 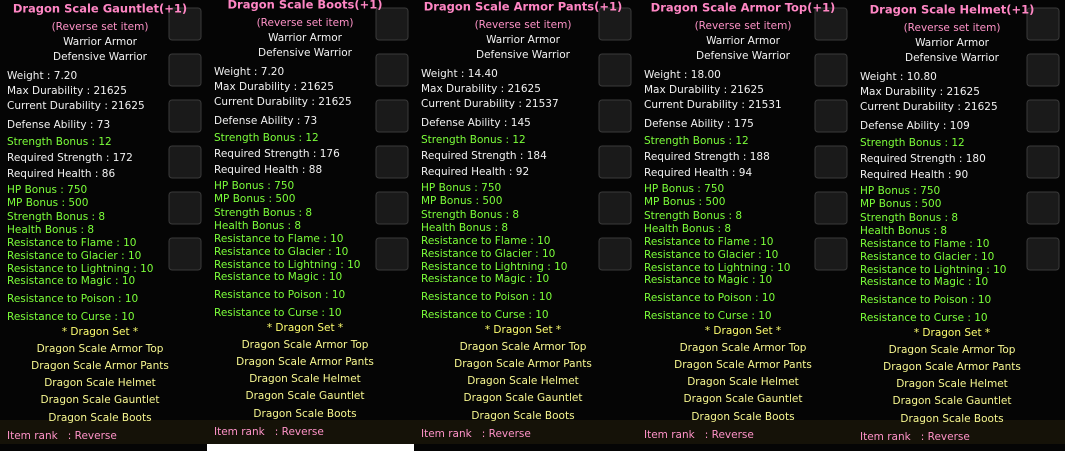 I want to click on requirement-line: Required Health : 92, so click(x=475, y=172).